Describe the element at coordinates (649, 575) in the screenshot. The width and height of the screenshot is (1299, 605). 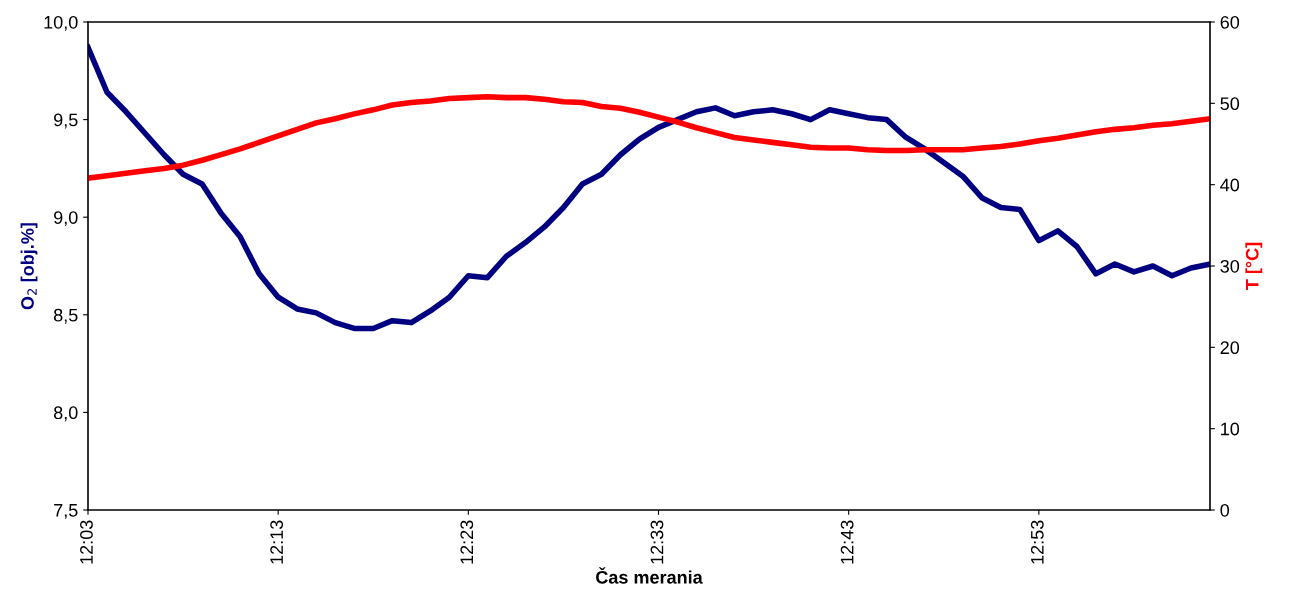
I see `x-axis-title: Čas merania` at that location.